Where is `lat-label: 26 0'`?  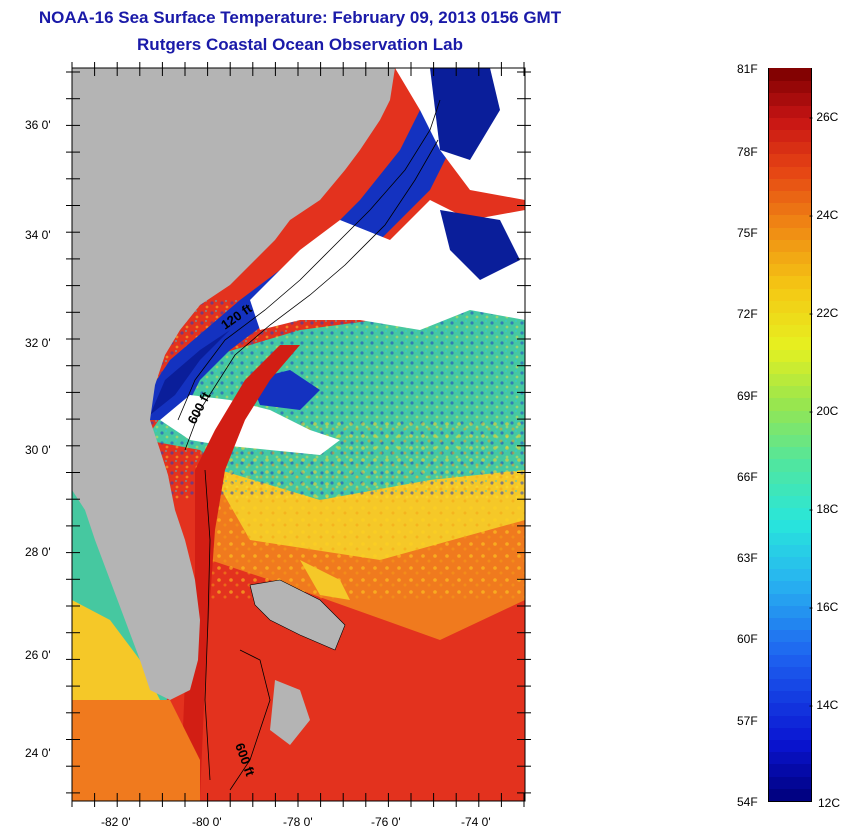
lat-label: 26 0' is located at coordinates (38, 655).